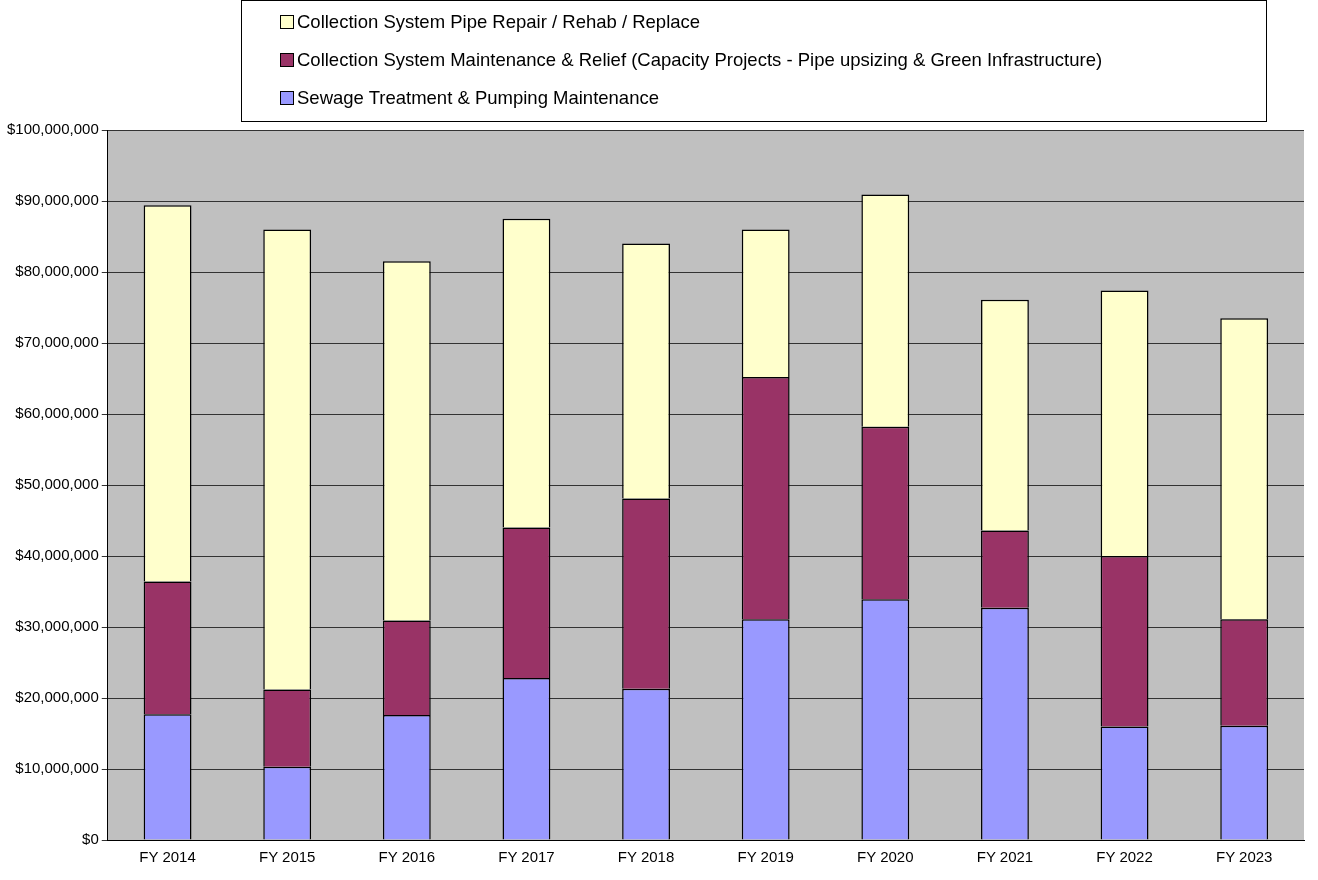 The width and height of the screenshot is (1318, 880). What do you see at coordinates (1244, 857) in the screenshot?
I see `x-tick-label: FY 2023` at bounding box center [1244, 857].